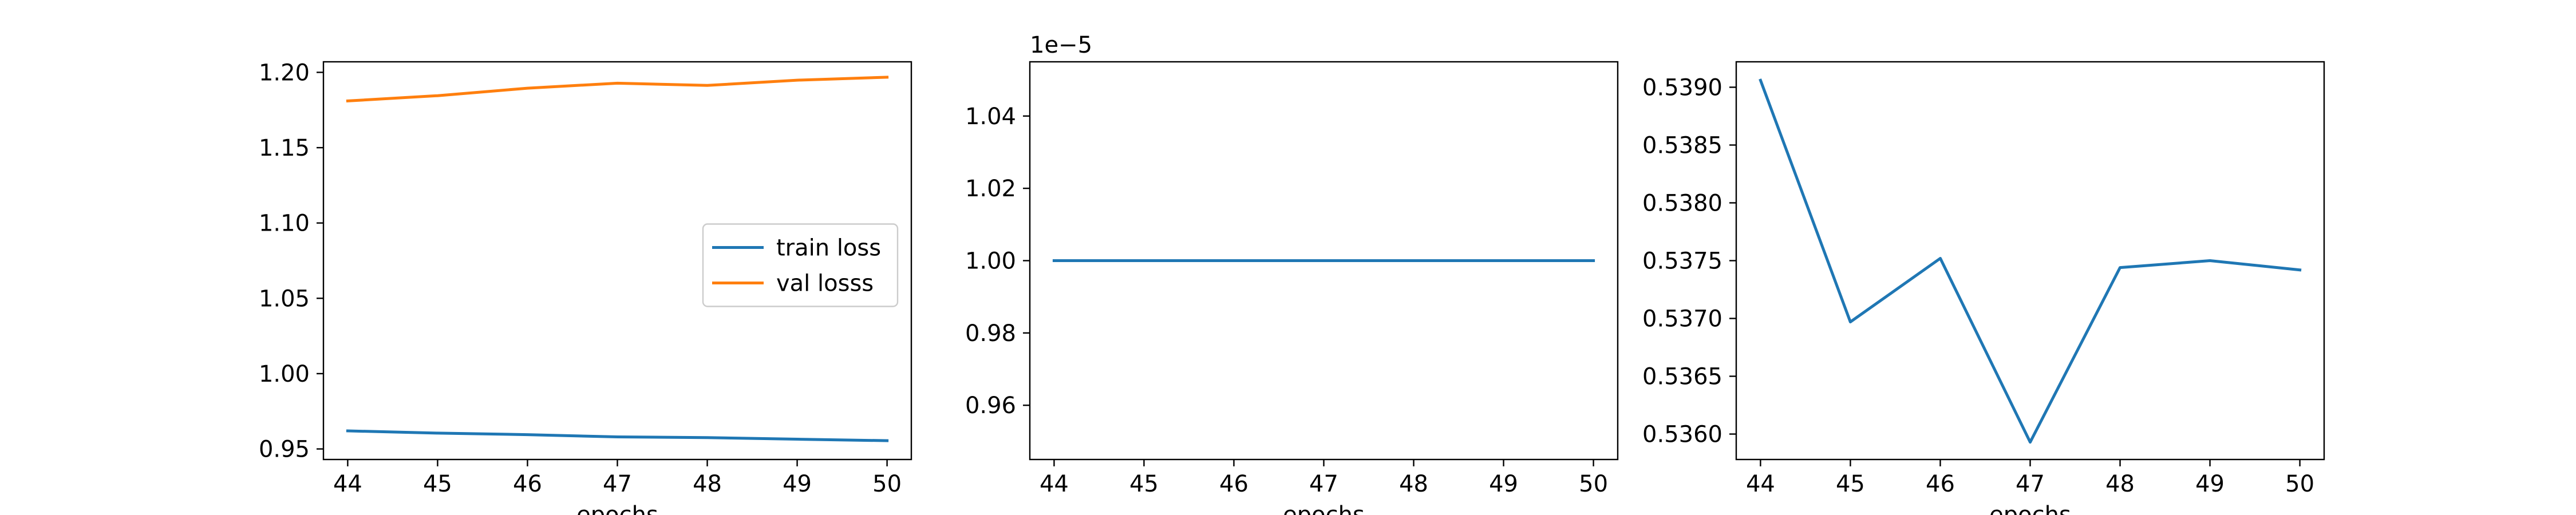 This screenshot has width=2576, height=515. I want to click on y-tick-label: 0.5380, so click(1682, 203).